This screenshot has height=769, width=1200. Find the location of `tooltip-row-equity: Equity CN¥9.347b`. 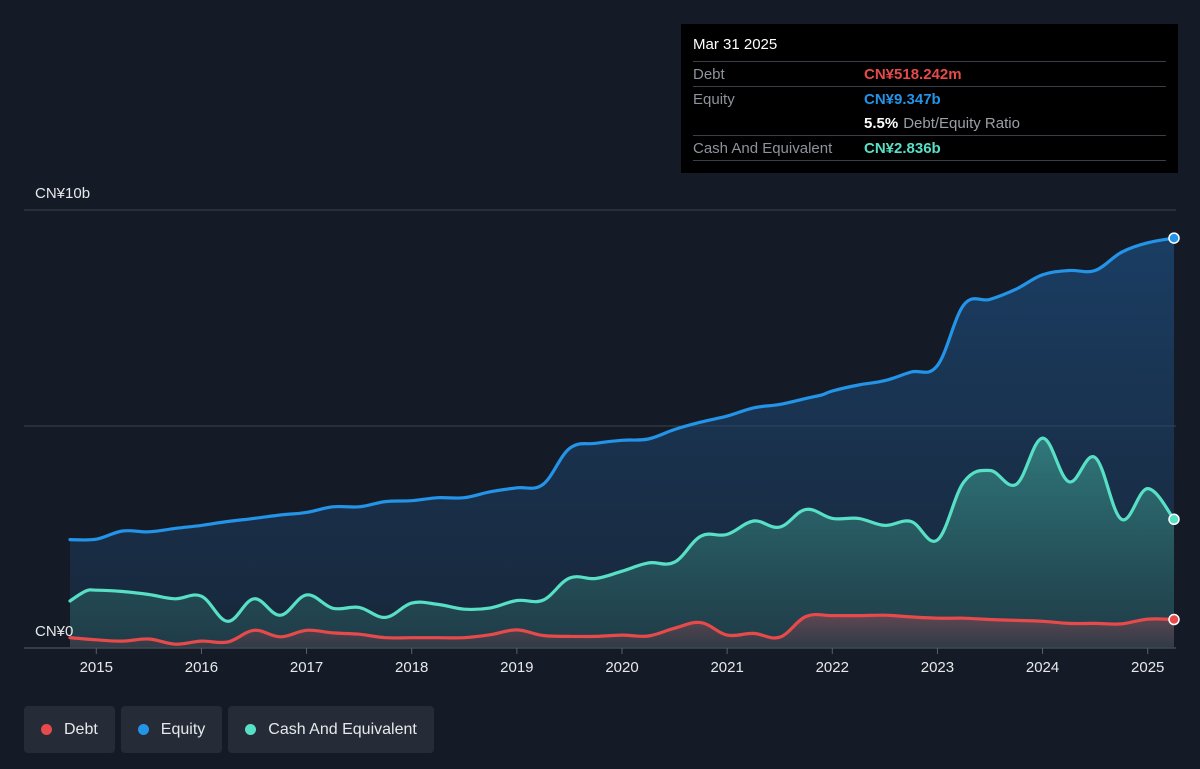

tooltip-row-equity: Equity CN¥9.347b is located at coordinates (929, 98).